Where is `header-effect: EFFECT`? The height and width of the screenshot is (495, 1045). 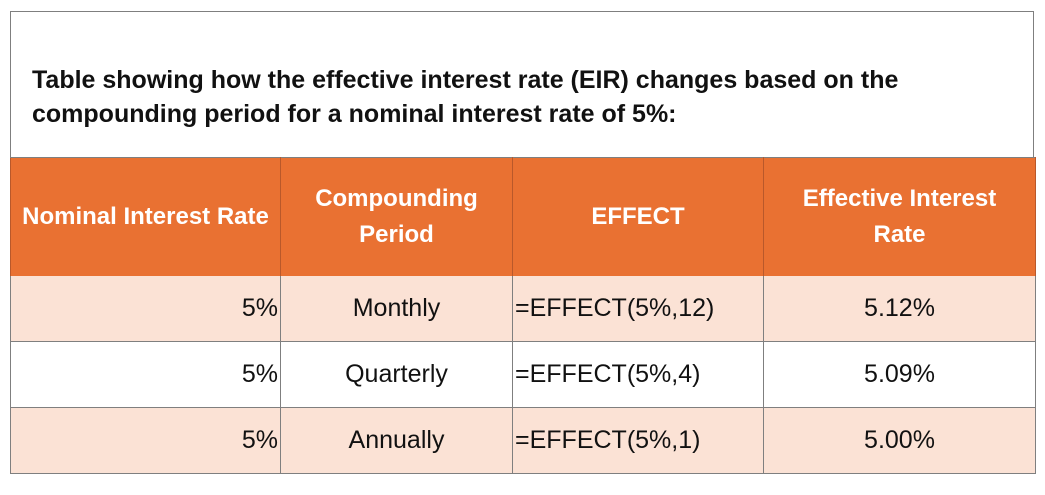 header-effect: EFFECT is located at coordinates (638, 216).